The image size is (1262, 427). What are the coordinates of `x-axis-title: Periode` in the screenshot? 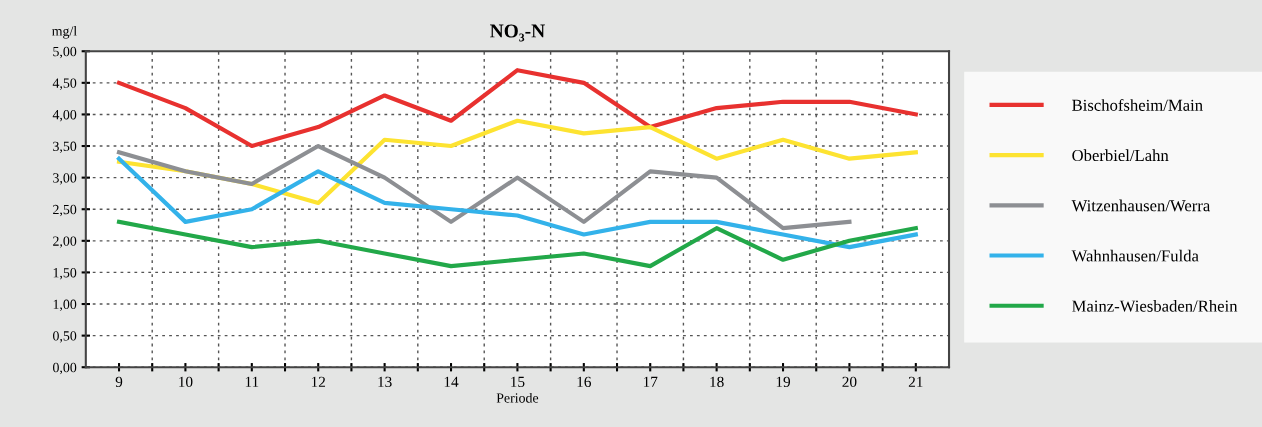 It's located at (517, 397).